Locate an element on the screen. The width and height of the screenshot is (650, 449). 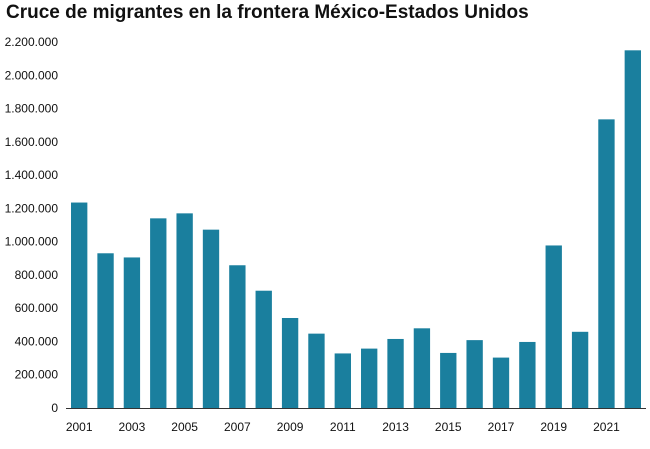
bar-2015 is located at coordinates (448, 380).